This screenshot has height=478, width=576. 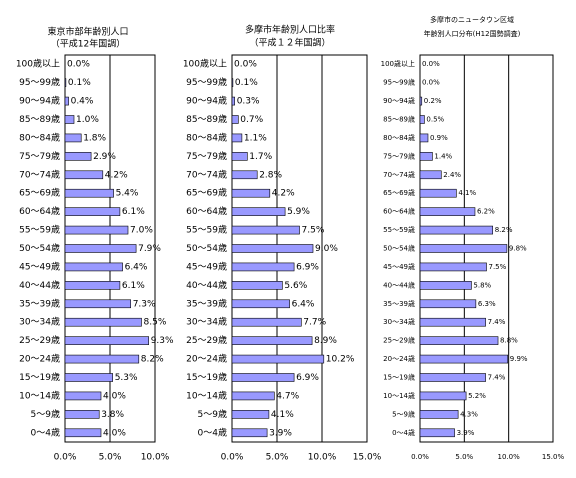 I want to click on y-tick-label: 60～64歳, so click(x=206, y=211).